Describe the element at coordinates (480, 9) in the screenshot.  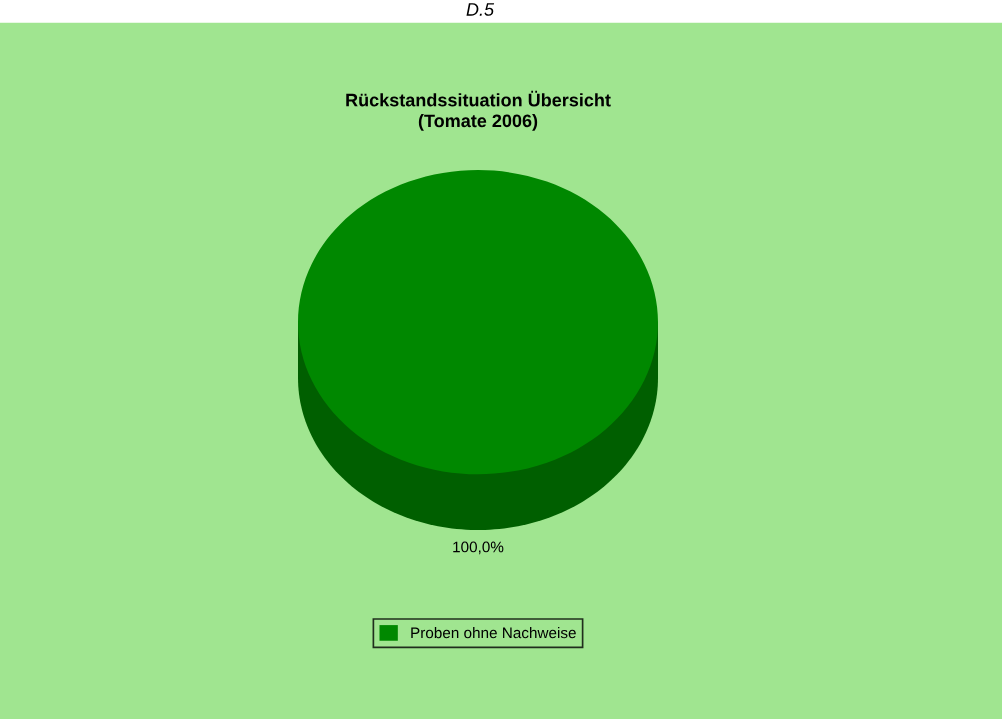
I see `text: D.5` at that location.